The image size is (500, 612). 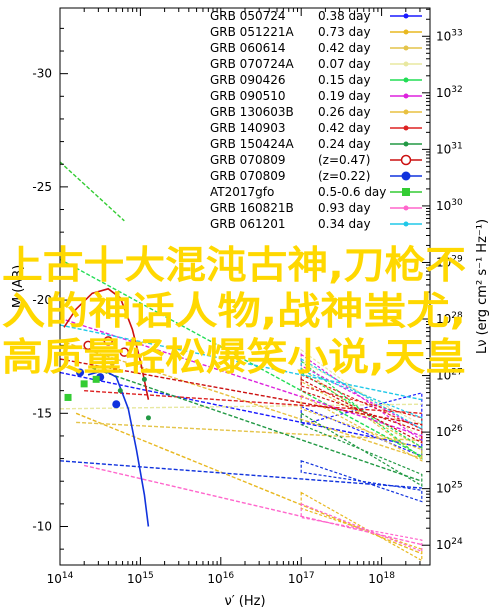 What do you see at coordinates (344, 64) in the screenshot?
I see `legend-value-3: 0.07 day` at bounding box center [344, 64].